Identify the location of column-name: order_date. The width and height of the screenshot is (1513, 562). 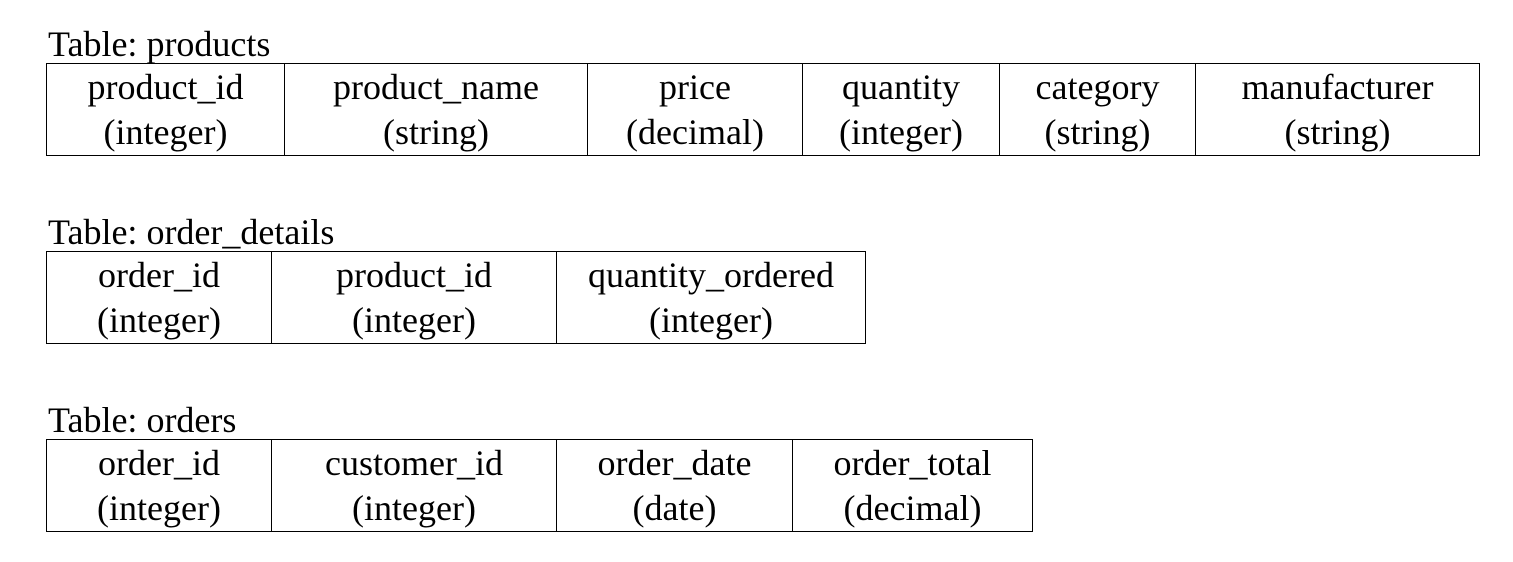
(674, 462).